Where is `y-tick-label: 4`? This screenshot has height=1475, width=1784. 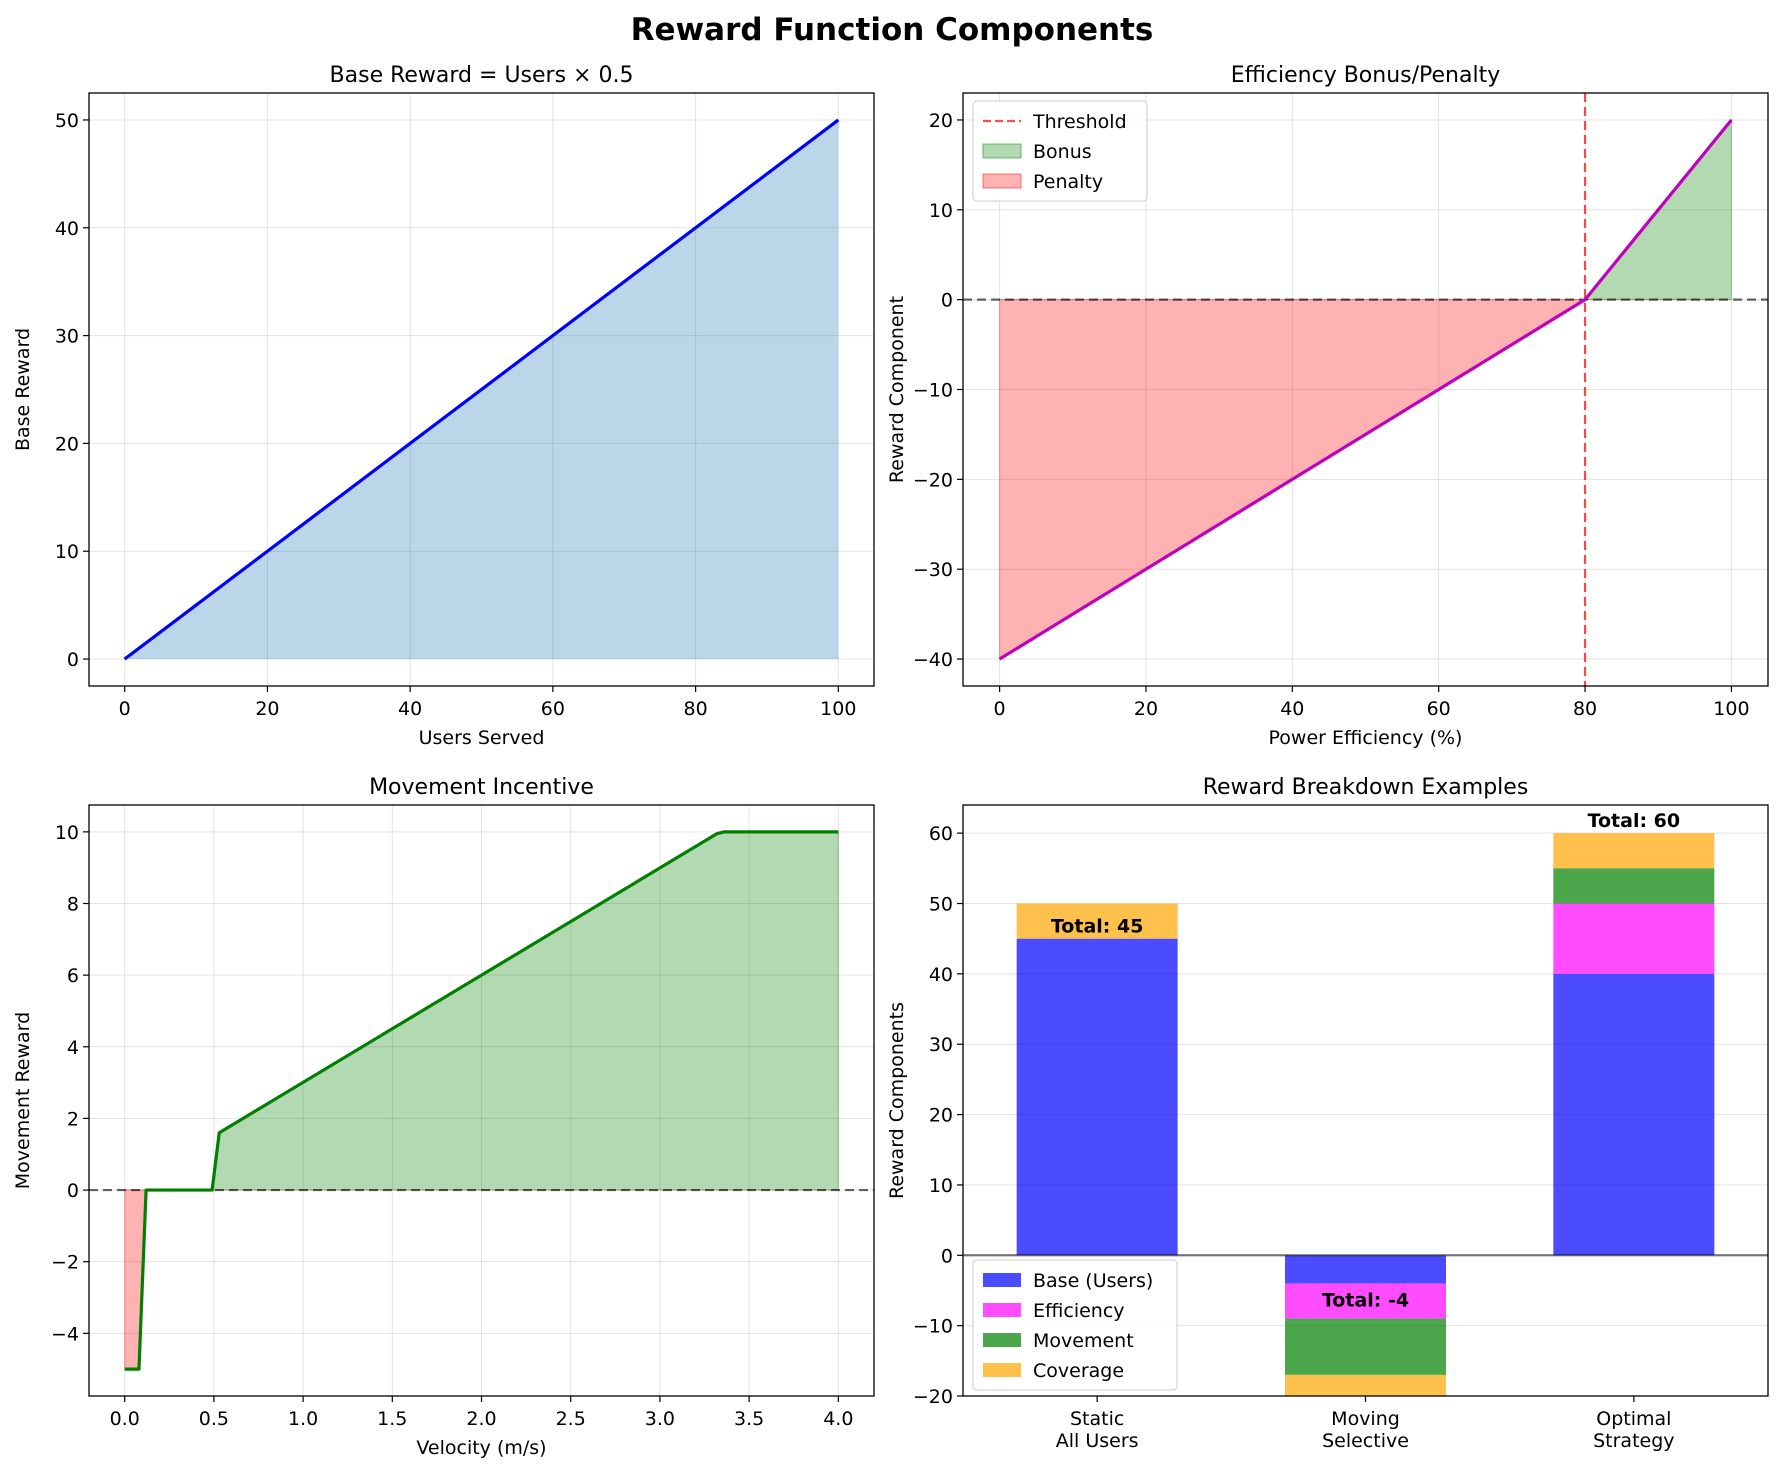 y-tick-label: 4 is located at coordinates (73, 1048).